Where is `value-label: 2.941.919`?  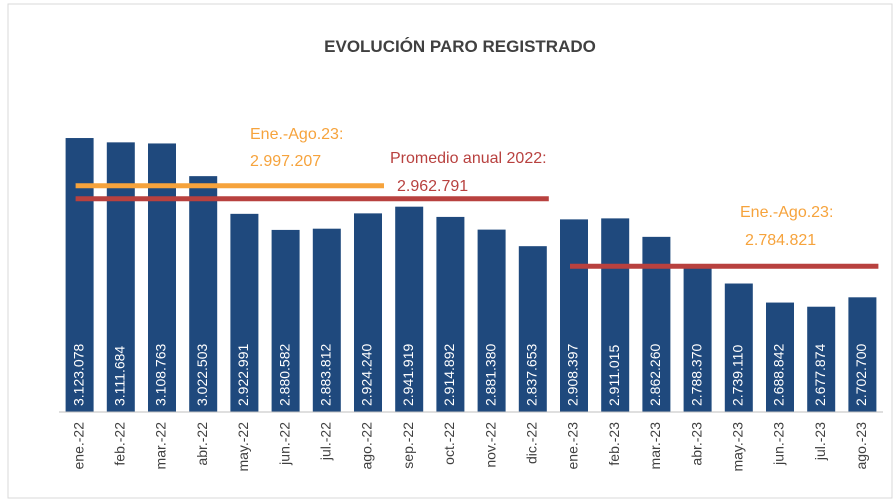
value-label: 2.941.919 is located at coordinates (408, 375).